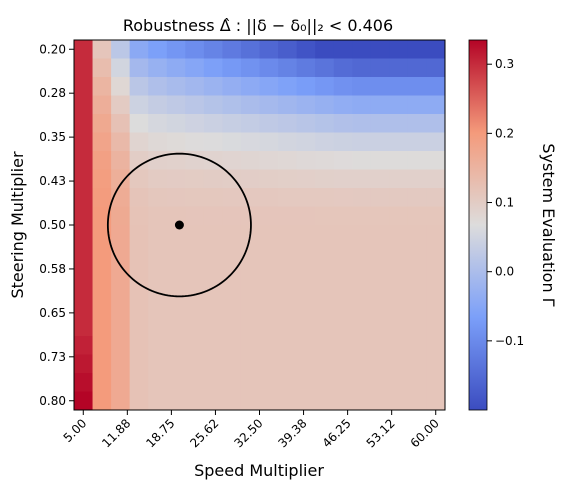  Describe the element at coordinates (52, 181) in the screenshot. I see `y-tick-label: 0.43` at that location.